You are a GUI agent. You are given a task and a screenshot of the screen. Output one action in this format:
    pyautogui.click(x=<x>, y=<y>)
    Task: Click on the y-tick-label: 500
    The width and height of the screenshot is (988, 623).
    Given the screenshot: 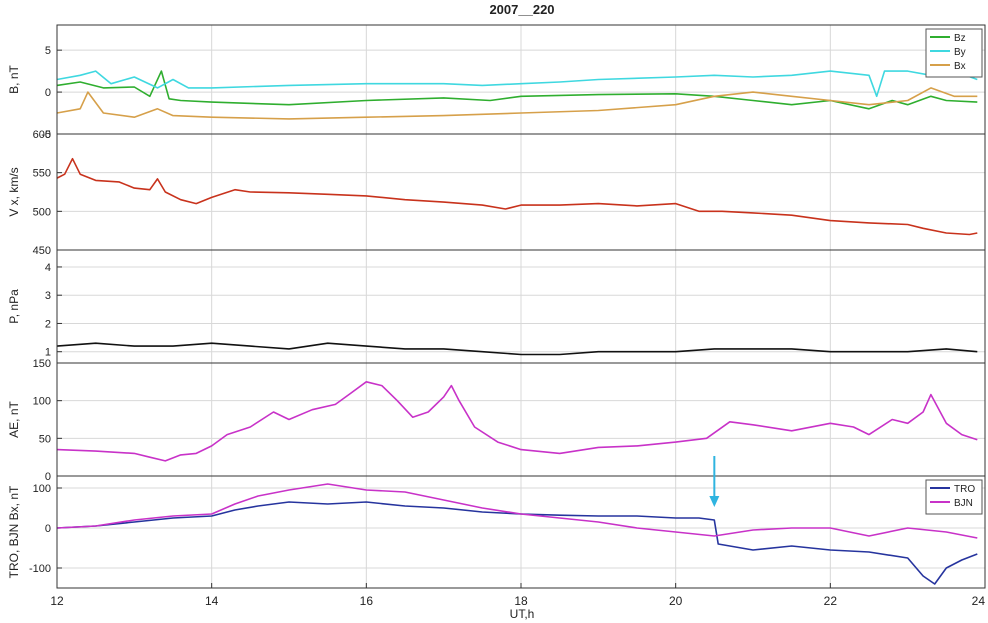 What is the action you would take?
    pyautogui.click(x=42, y=212)
    